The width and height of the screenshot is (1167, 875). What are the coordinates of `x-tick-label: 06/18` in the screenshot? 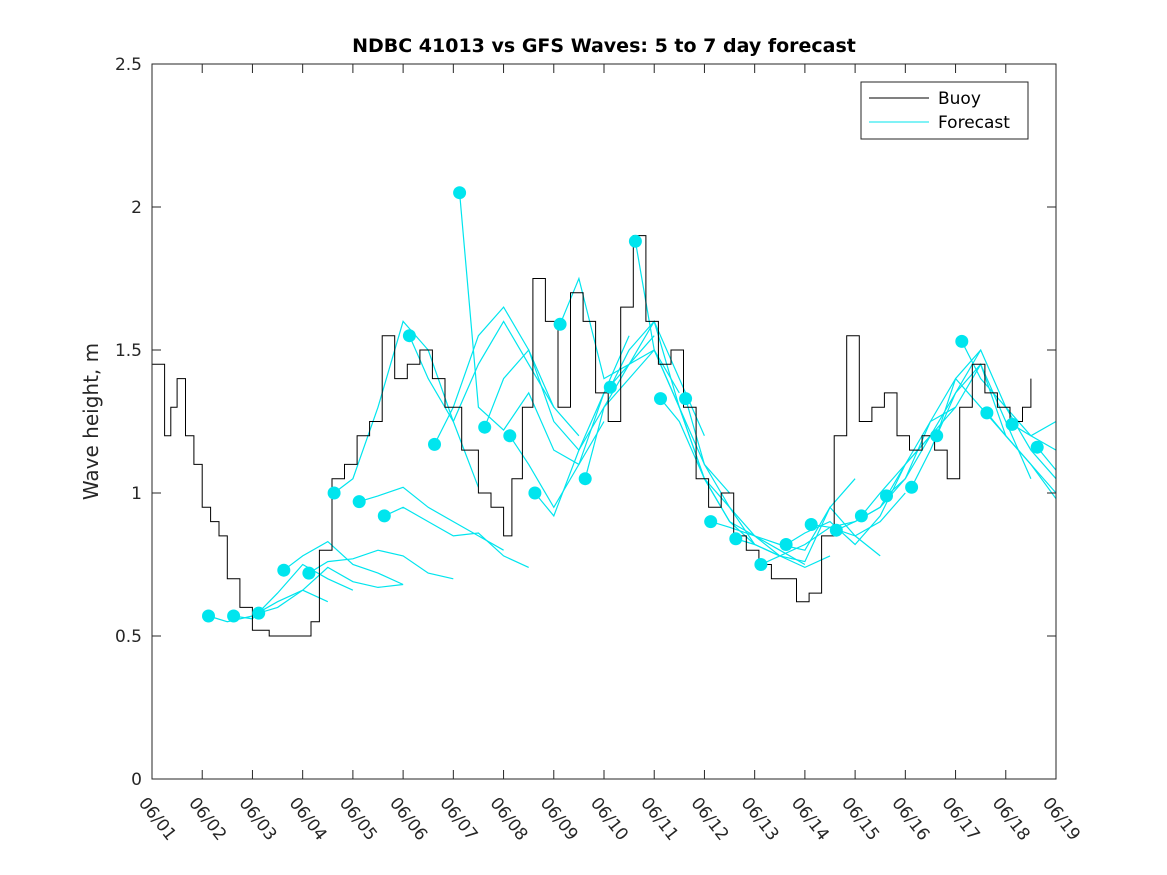 It's located at (1011, 819).